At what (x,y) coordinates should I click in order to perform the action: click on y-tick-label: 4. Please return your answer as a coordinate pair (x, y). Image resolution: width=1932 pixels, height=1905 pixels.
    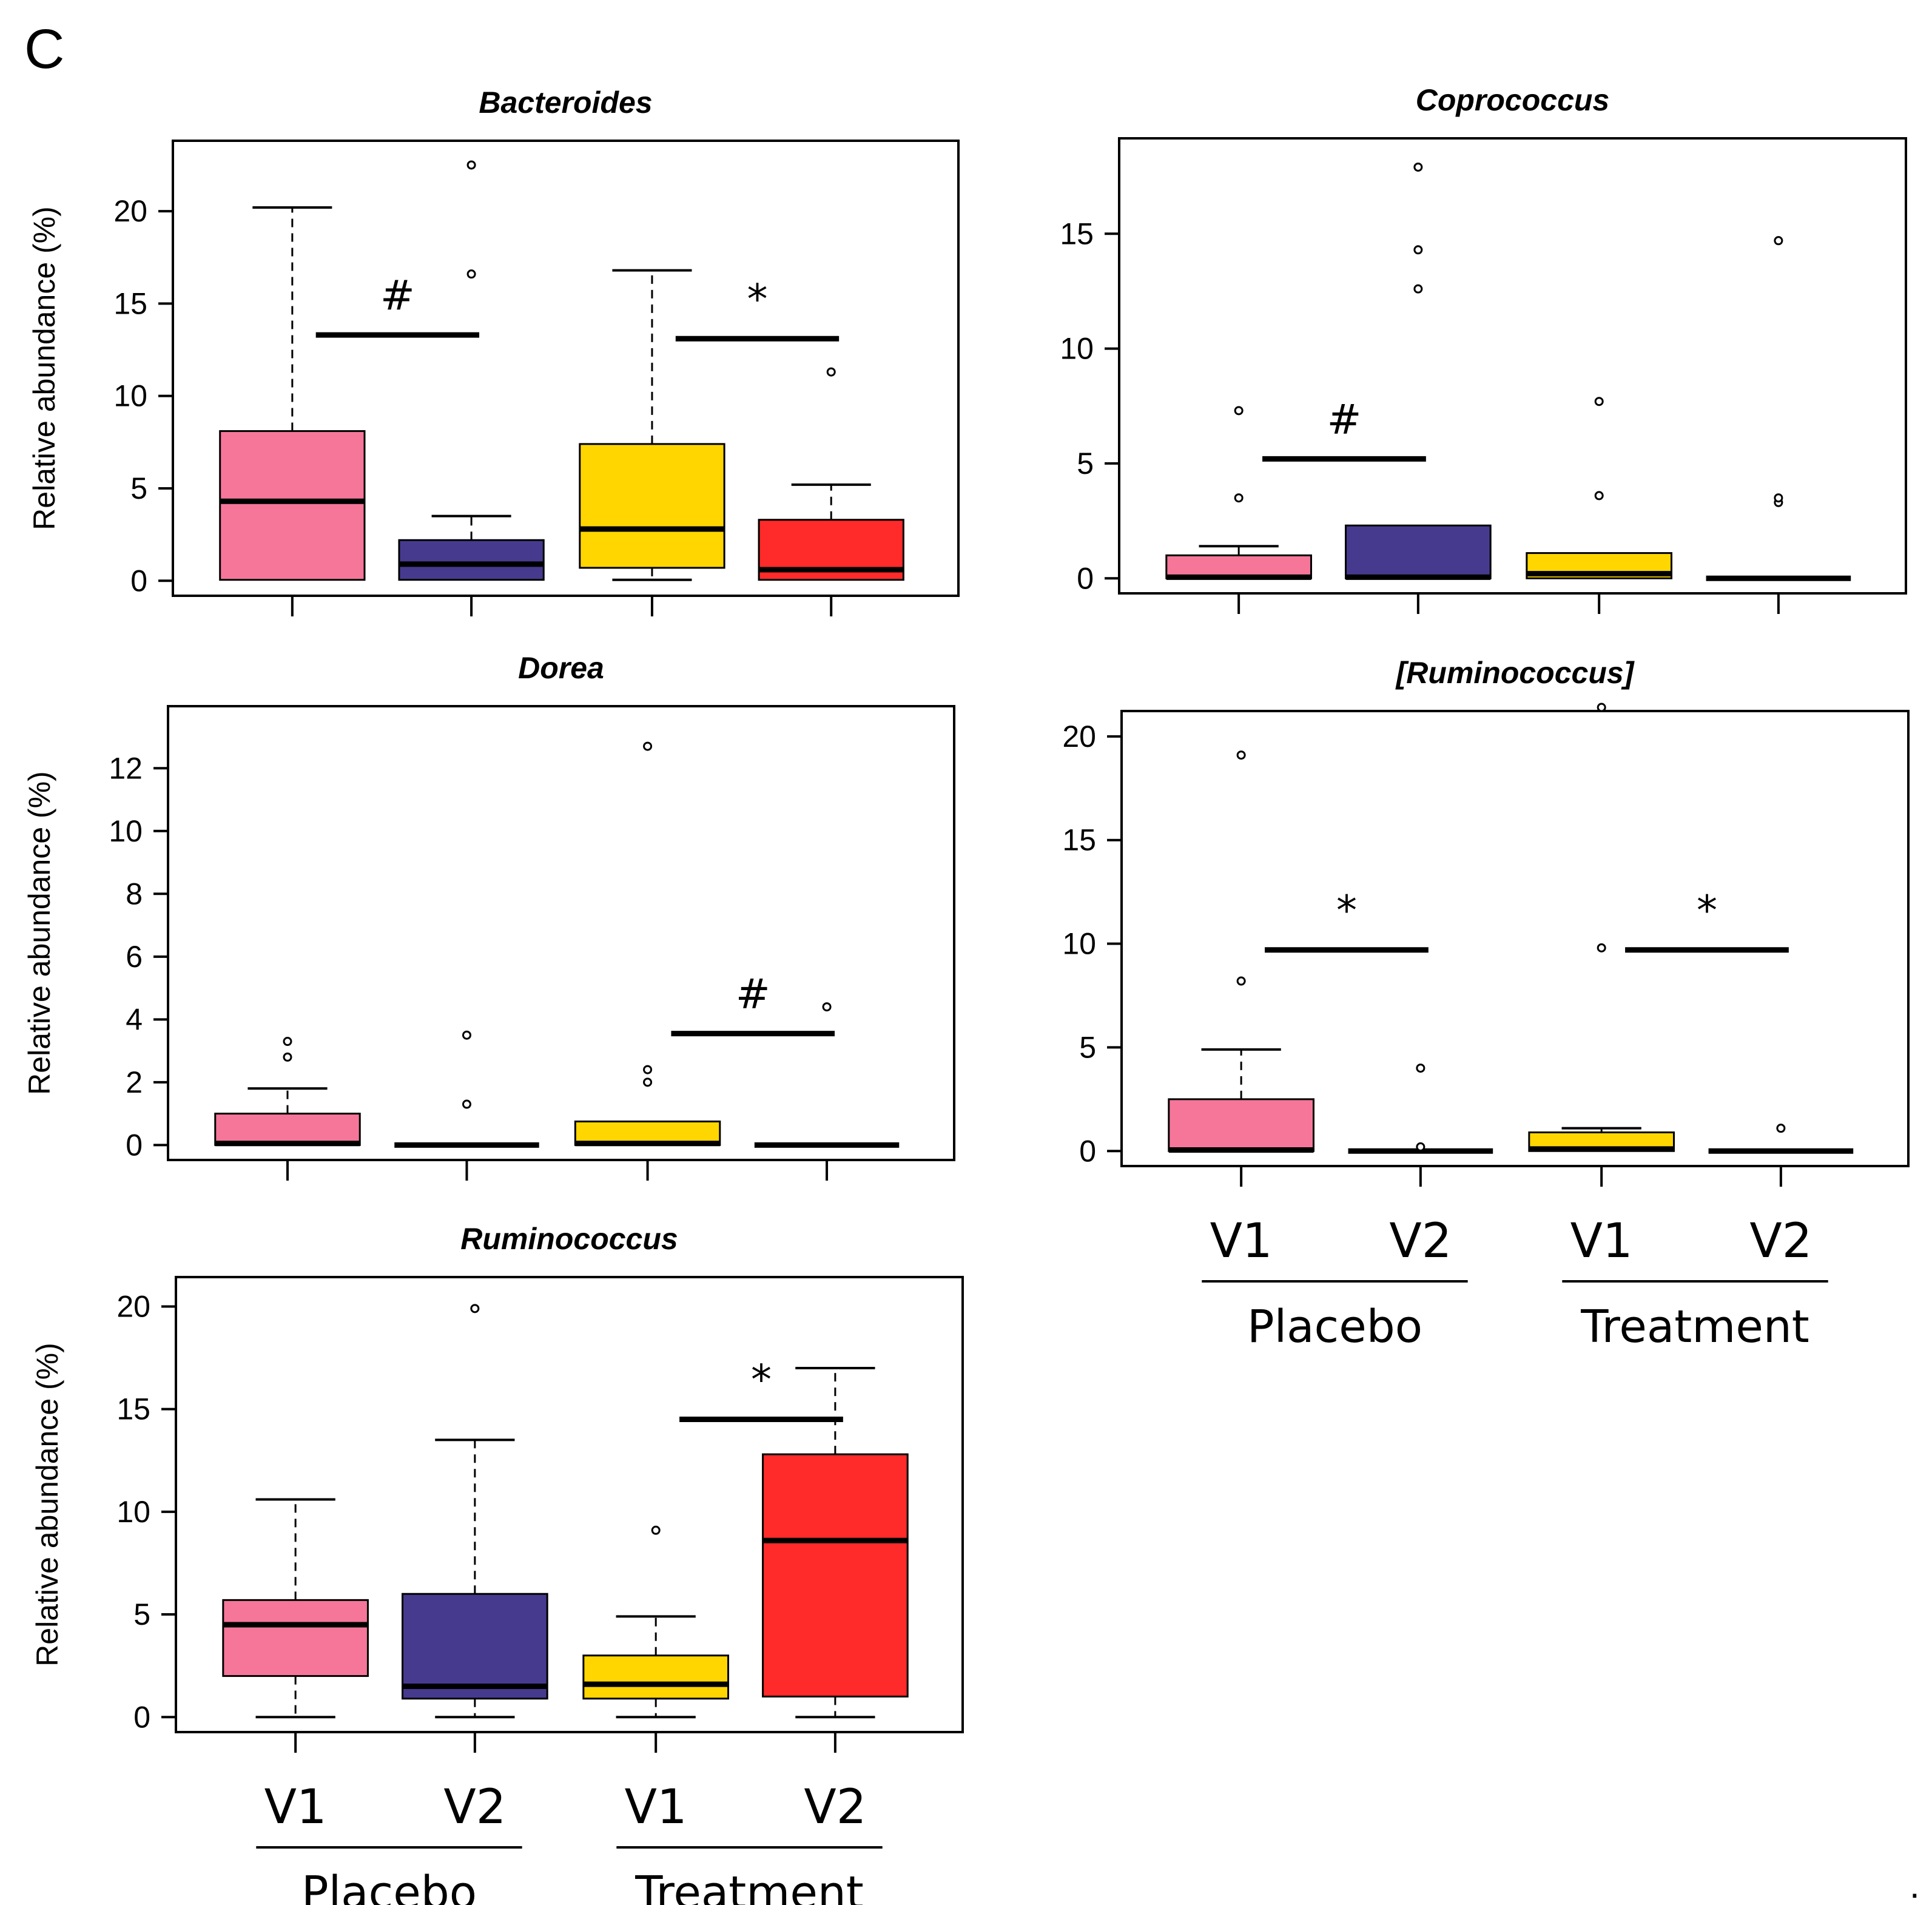
    Looking at the image, I should click on (134, 1019).